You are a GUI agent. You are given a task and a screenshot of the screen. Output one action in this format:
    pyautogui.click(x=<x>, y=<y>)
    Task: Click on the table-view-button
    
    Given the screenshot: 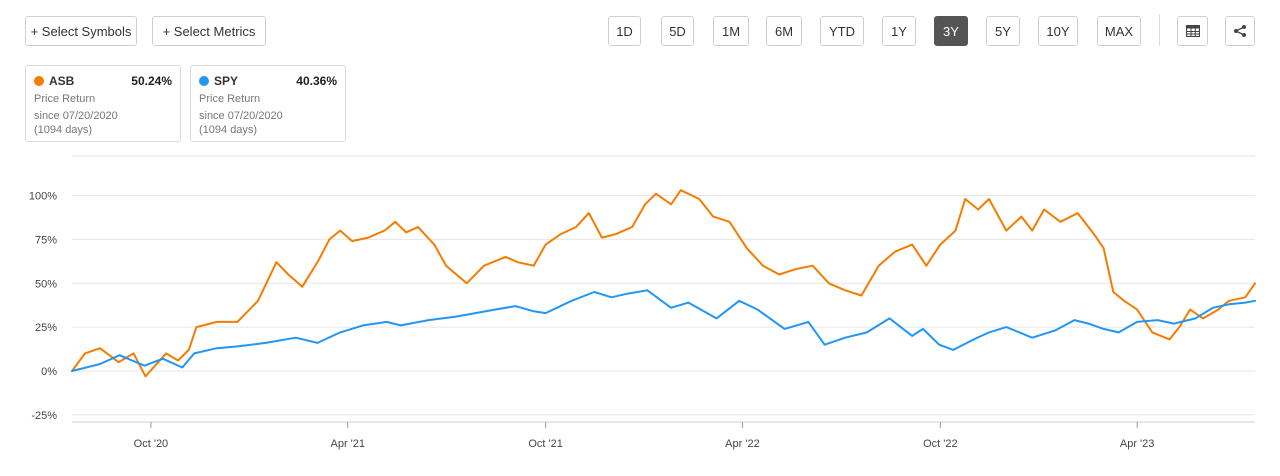 What is the action you would take?
    pyautogui.click(x=1192, y=31)
    